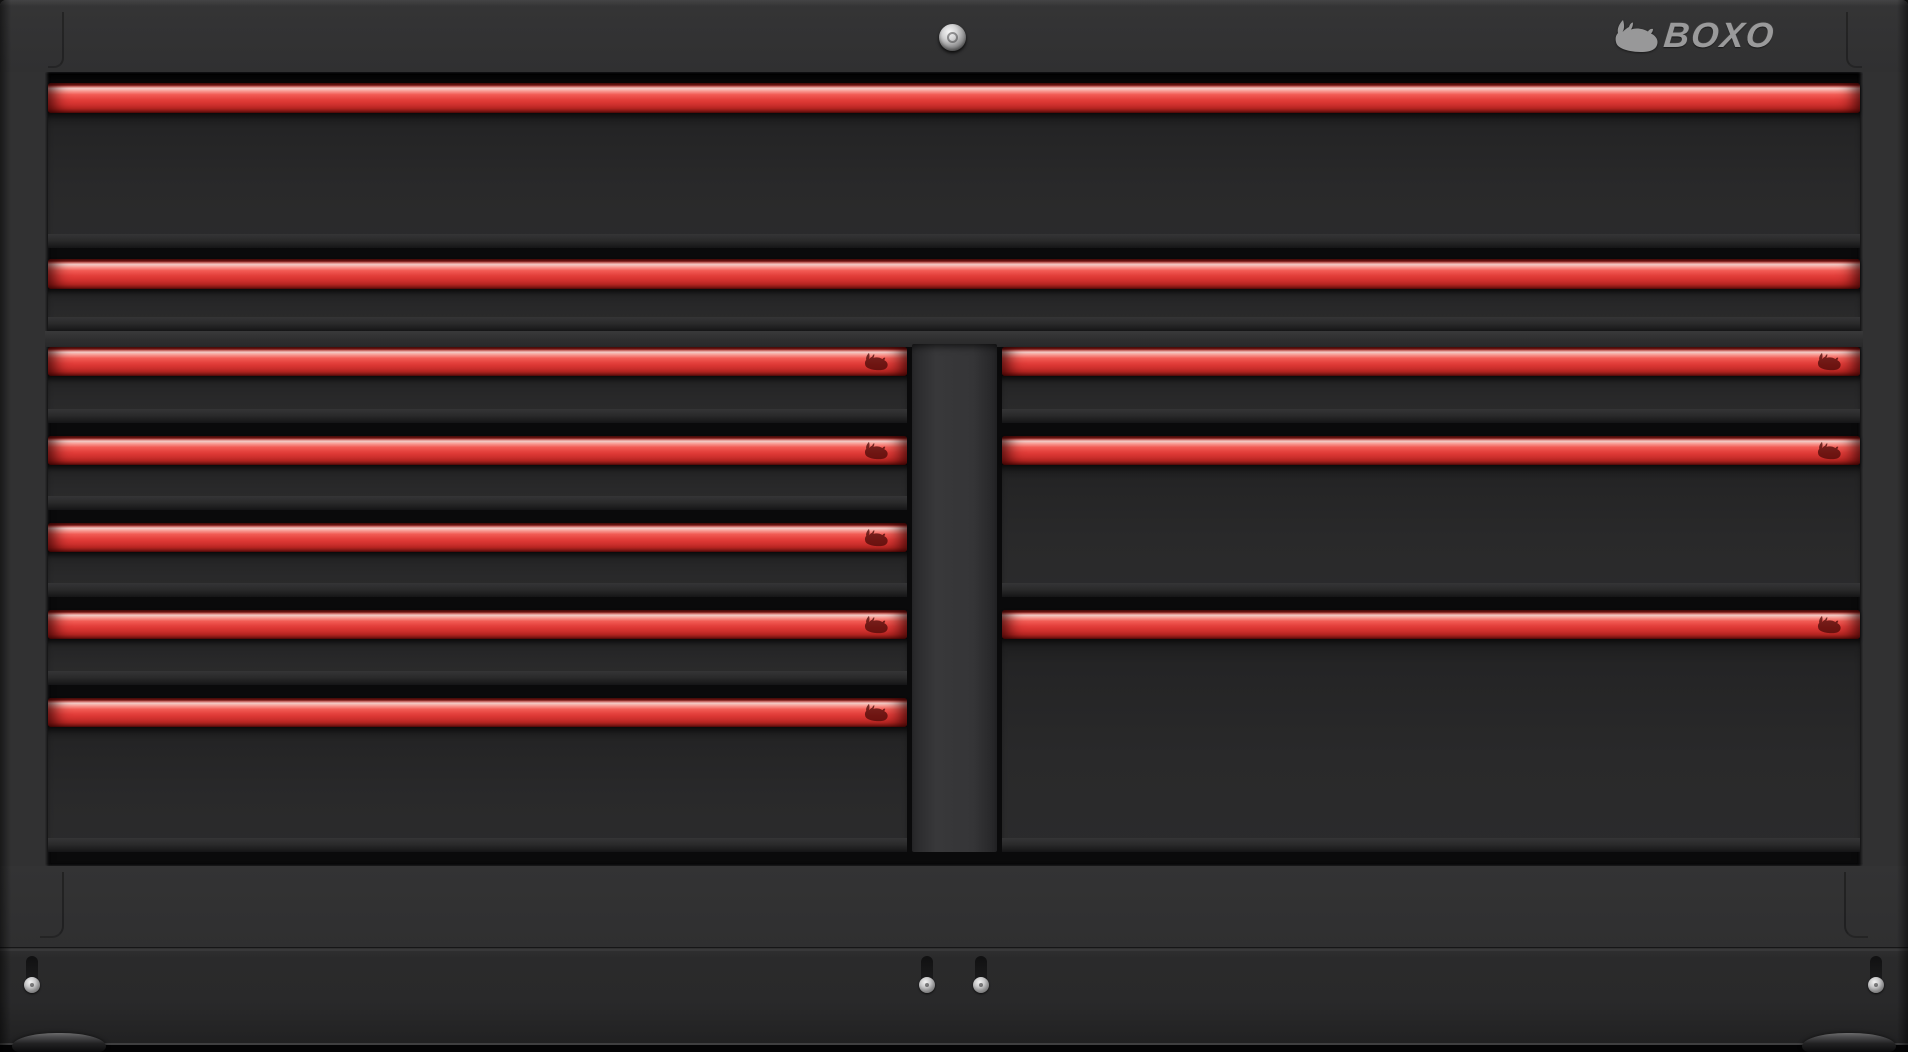 The image size is (1908, 1052). I want to click on drawer-second-full, so click(954, 295).